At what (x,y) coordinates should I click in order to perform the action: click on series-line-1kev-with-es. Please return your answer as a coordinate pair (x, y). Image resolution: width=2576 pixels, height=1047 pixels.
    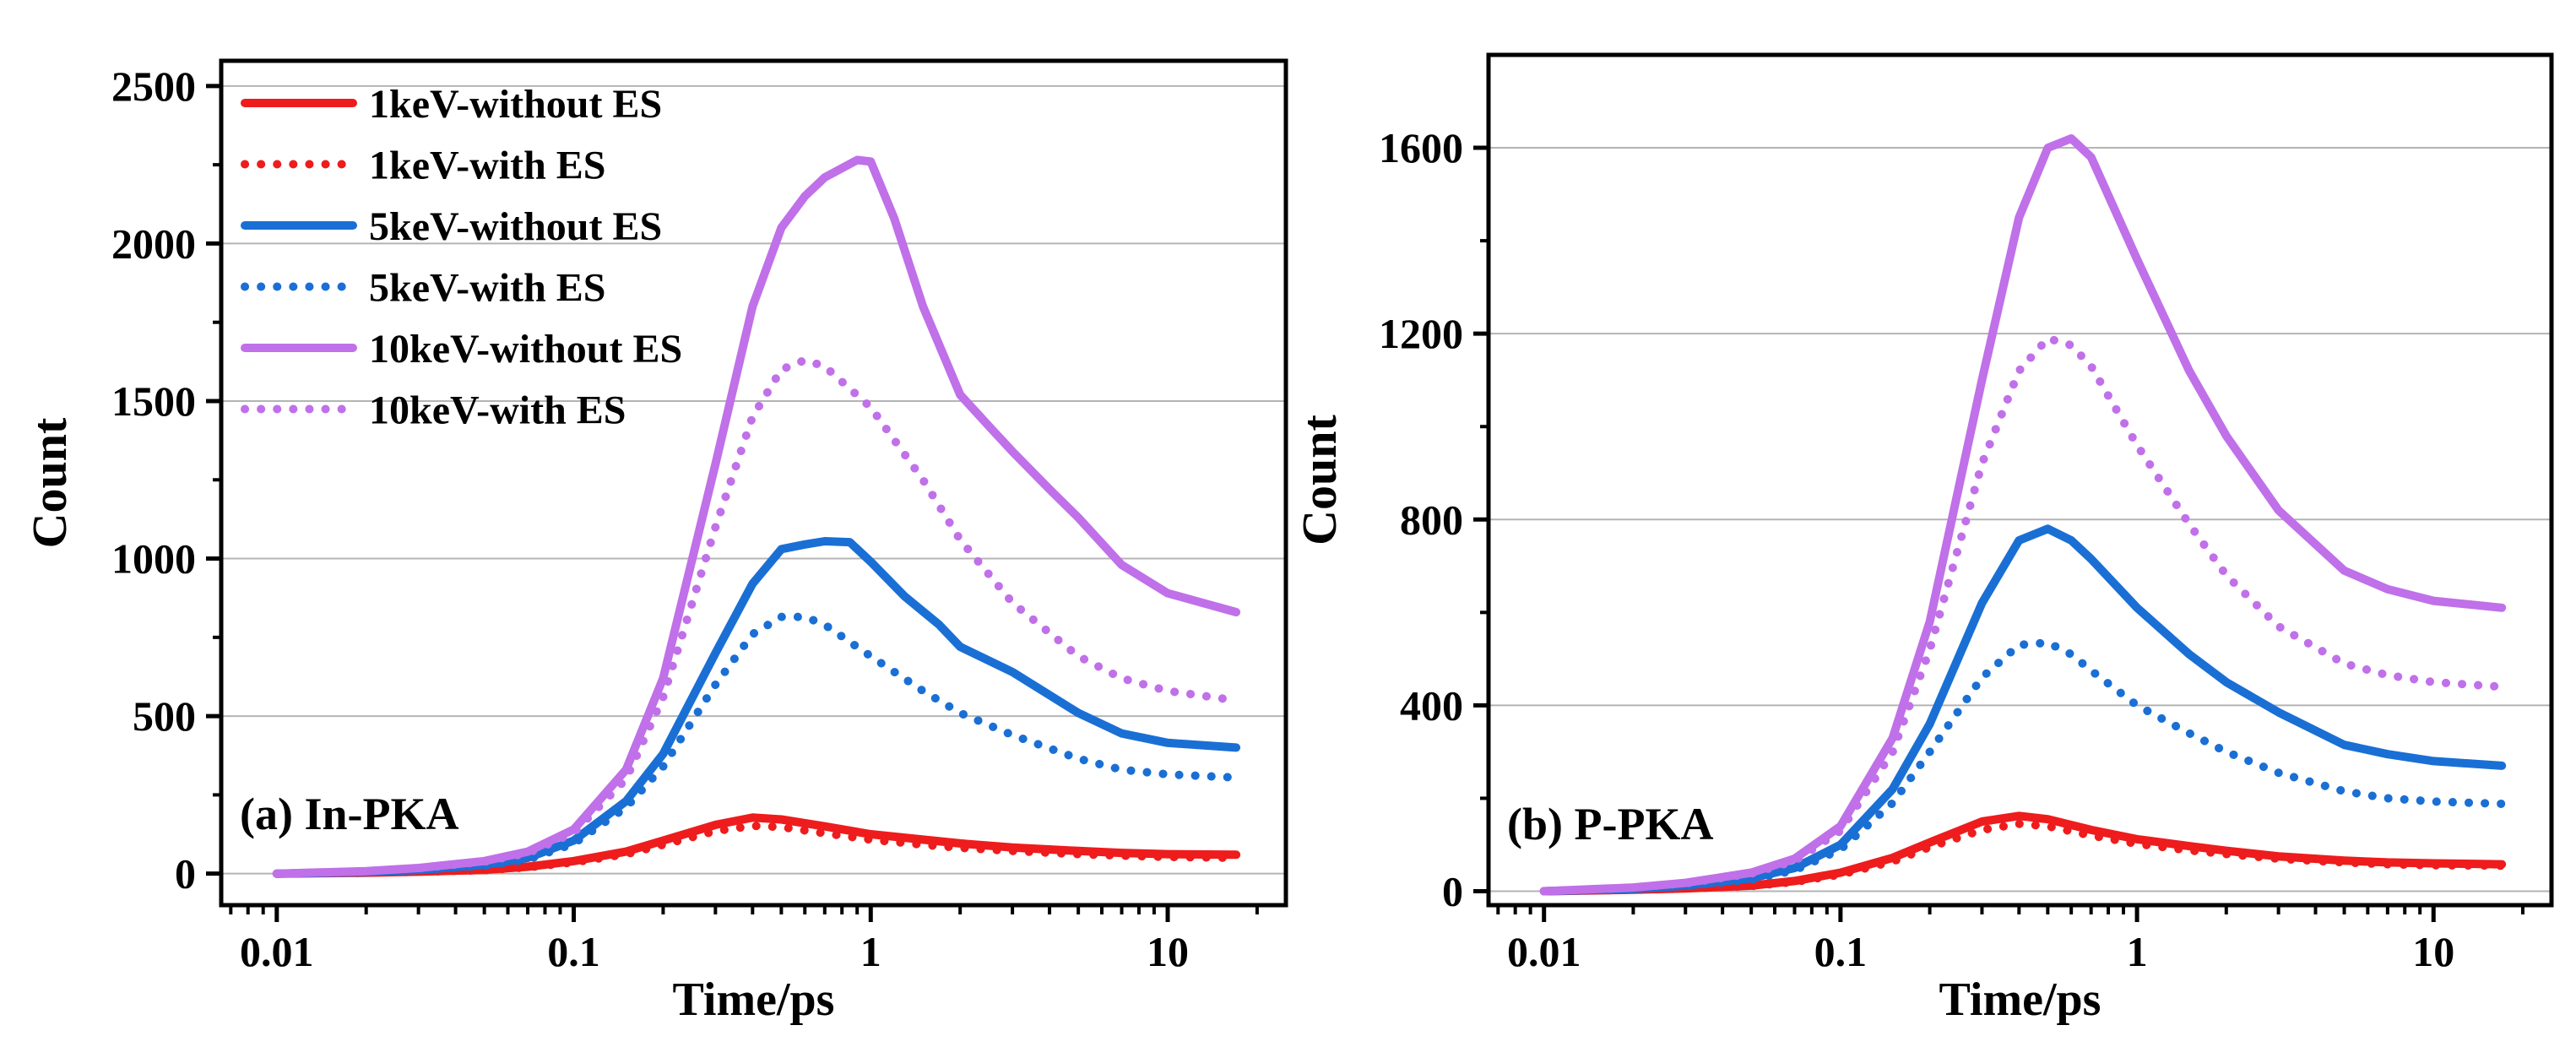
    Looking at the image, I should click on (2023, 857).